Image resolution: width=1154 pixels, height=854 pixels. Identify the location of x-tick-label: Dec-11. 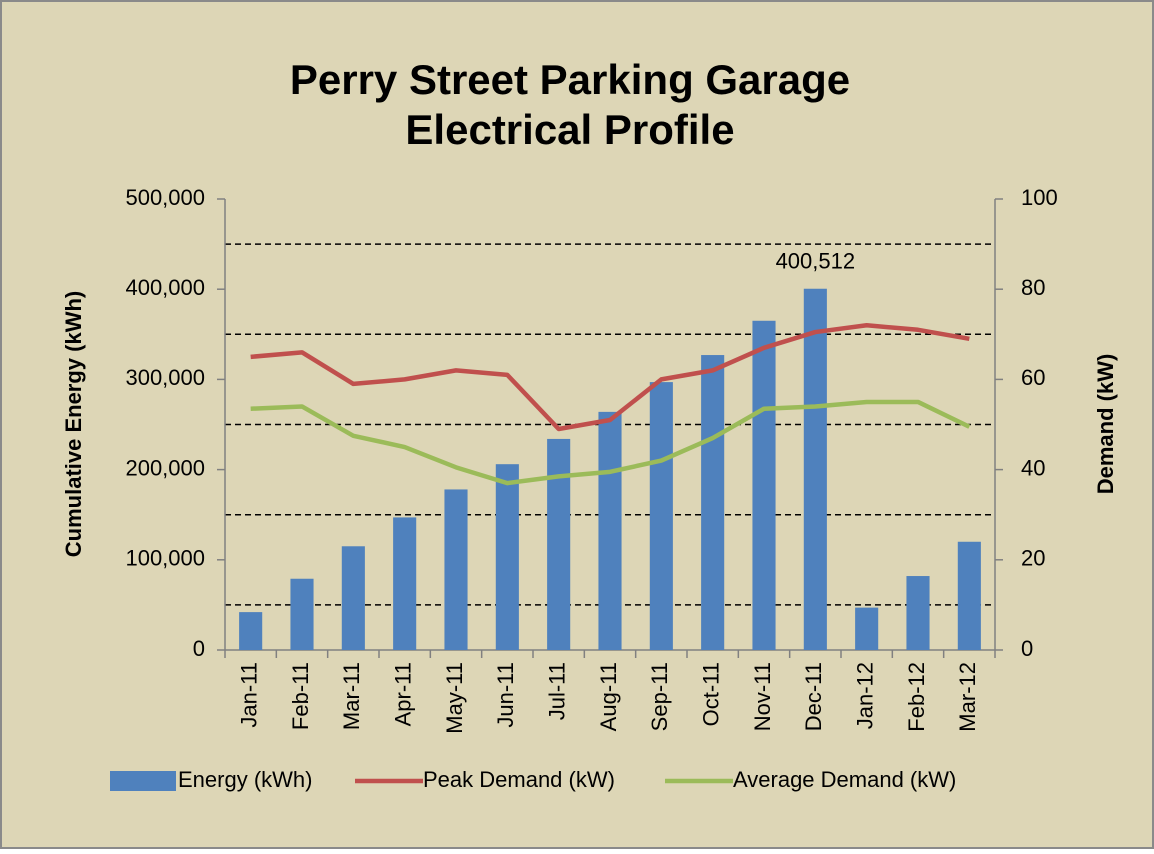
(813, 696).